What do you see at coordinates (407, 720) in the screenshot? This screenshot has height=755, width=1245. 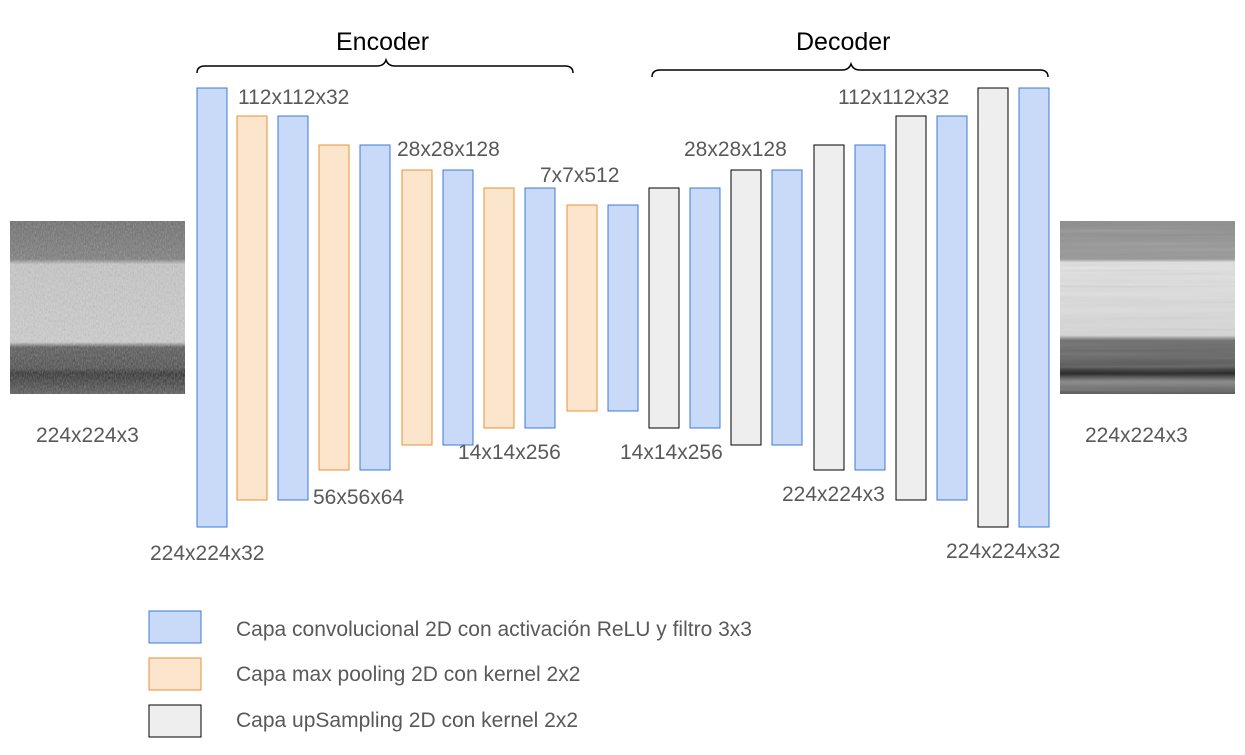 I see `legend-text-up: Capa upSampling 2D con kernel 2x2` at bounding box center [407, 720].